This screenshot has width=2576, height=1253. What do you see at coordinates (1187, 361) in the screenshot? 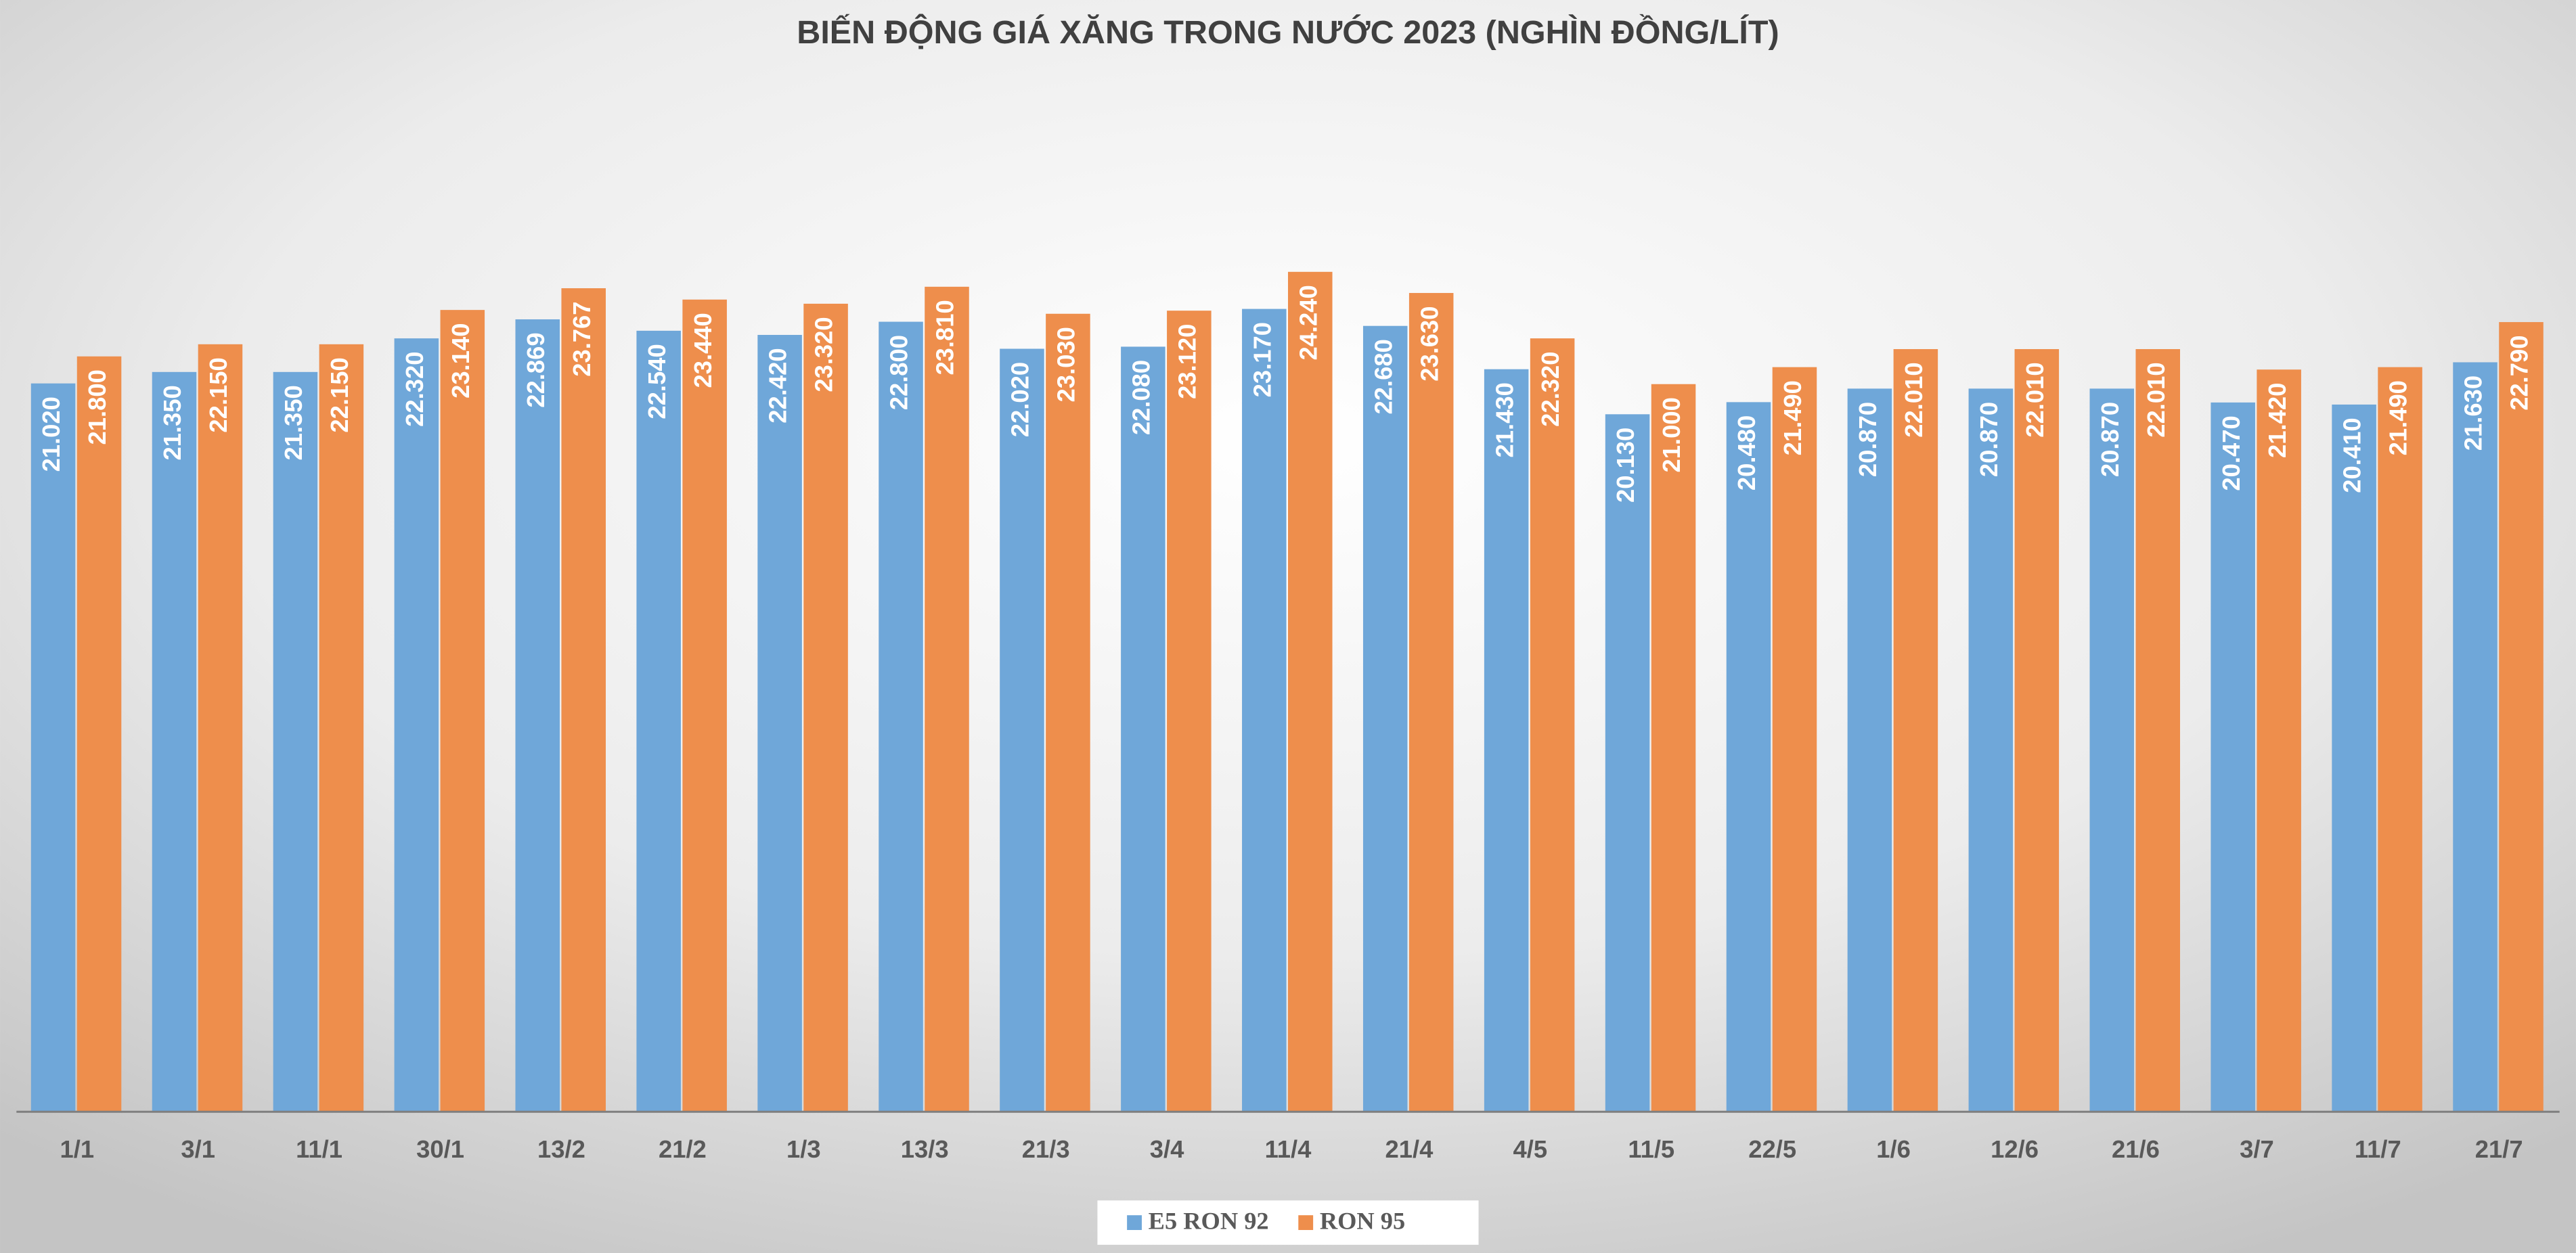
I see `value-label: 23.120` at bounding box center [1187, 361].